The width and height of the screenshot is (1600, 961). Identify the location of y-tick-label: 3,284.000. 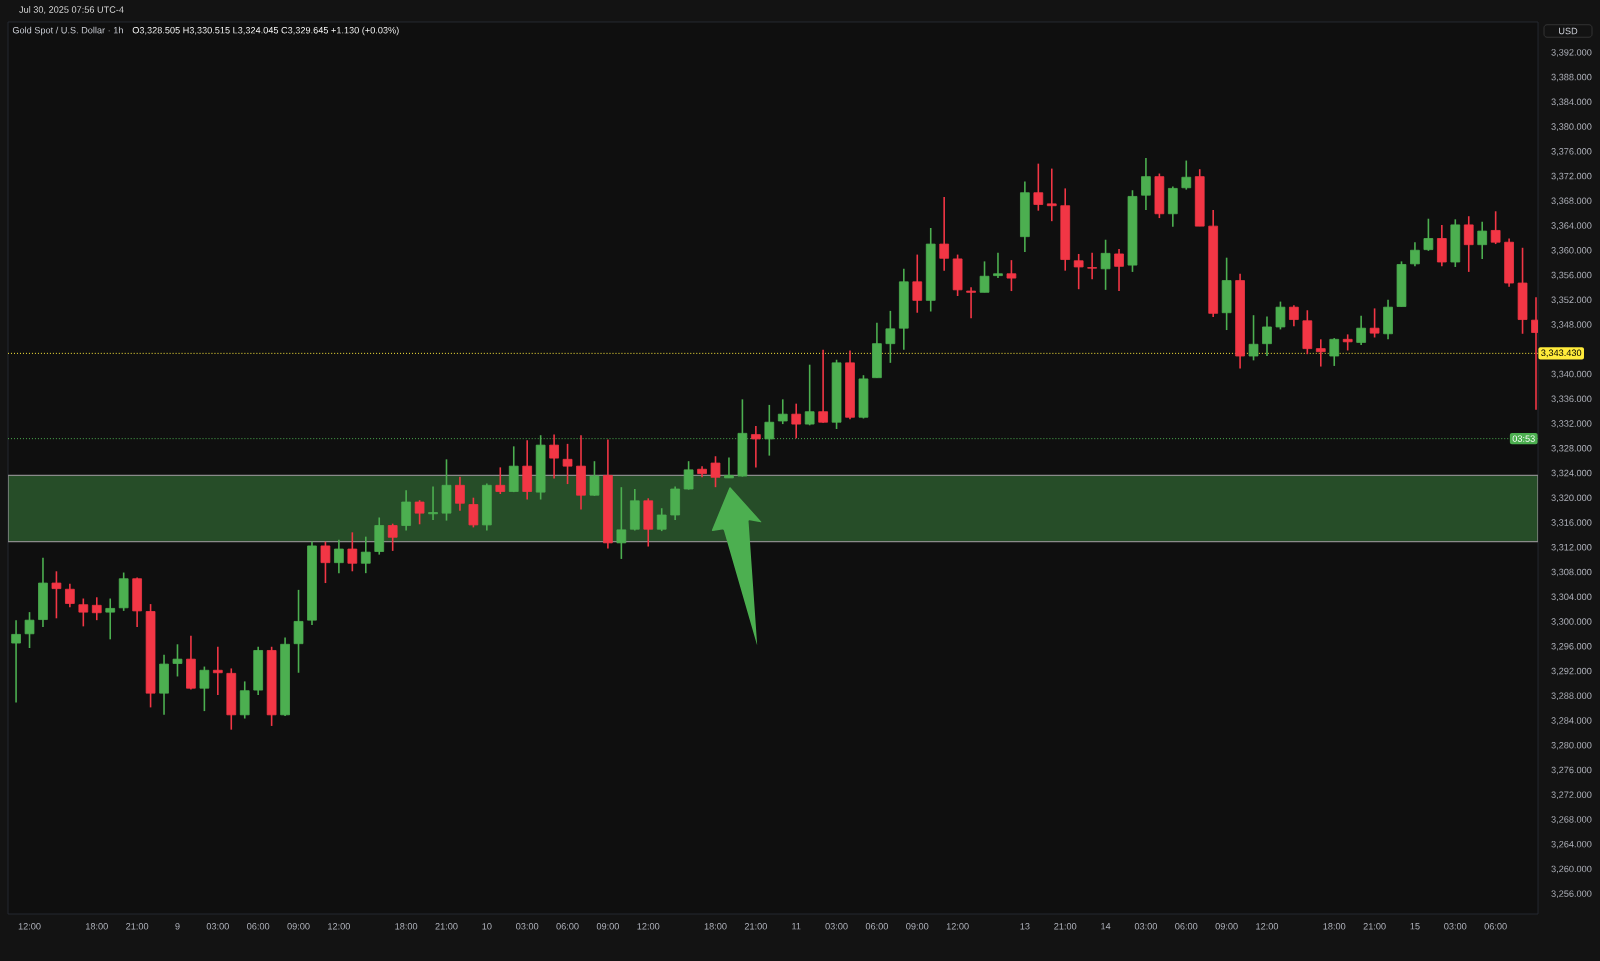
(1571, 721).